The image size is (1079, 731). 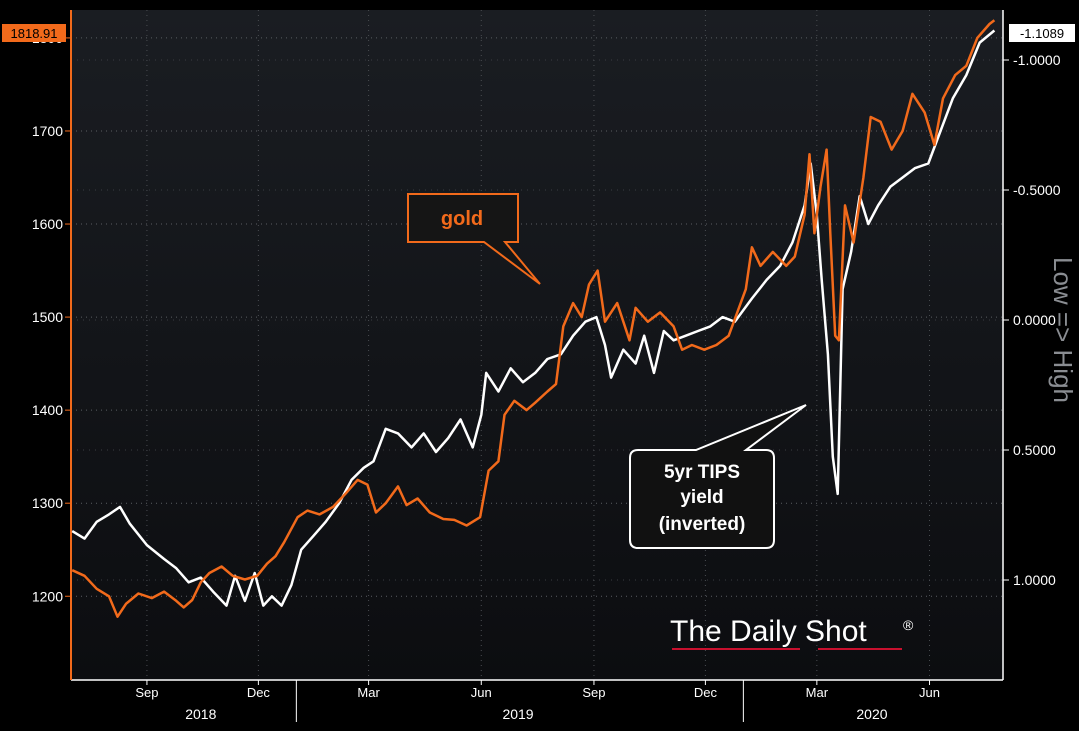 What do you see at coordinates (701, 497) in the screenshot?
I see `tips-callout-line-2: yield` at bounding box center [701, 497].